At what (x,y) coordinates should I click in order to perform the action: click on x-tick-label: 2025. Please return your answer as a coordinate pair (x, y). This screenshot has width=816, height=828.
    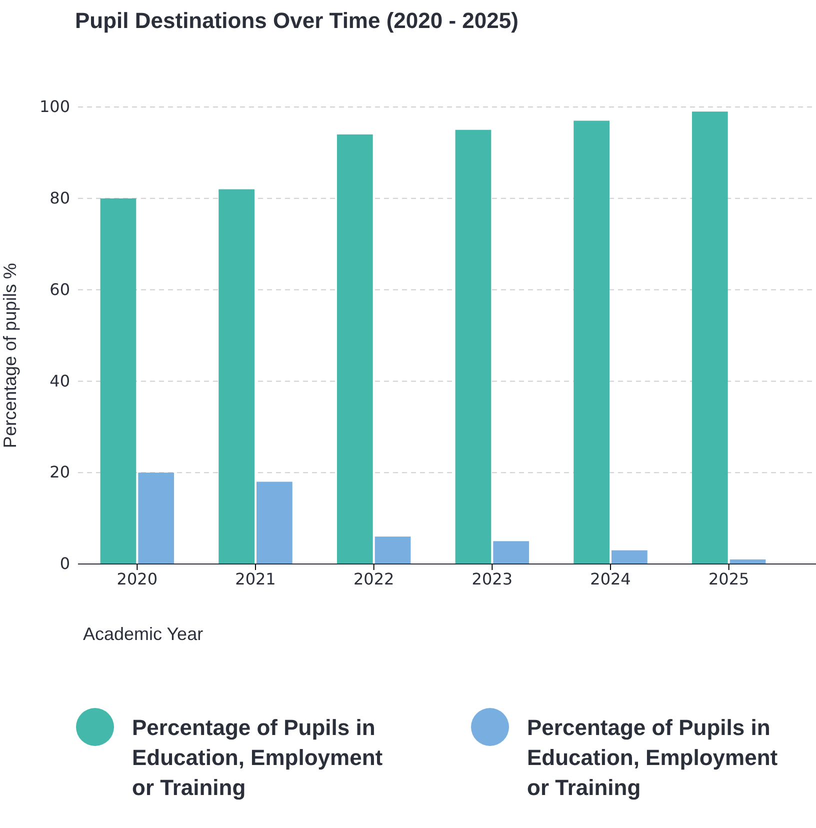
    Looking at the image, I should click on (729, 578).